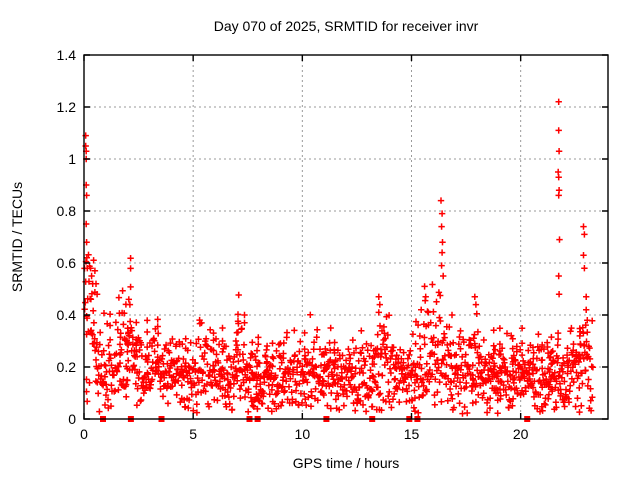  Describe the element at coordinates (67, 55) in the screenshot. I see `y-tick-label: 1.4` at that location.